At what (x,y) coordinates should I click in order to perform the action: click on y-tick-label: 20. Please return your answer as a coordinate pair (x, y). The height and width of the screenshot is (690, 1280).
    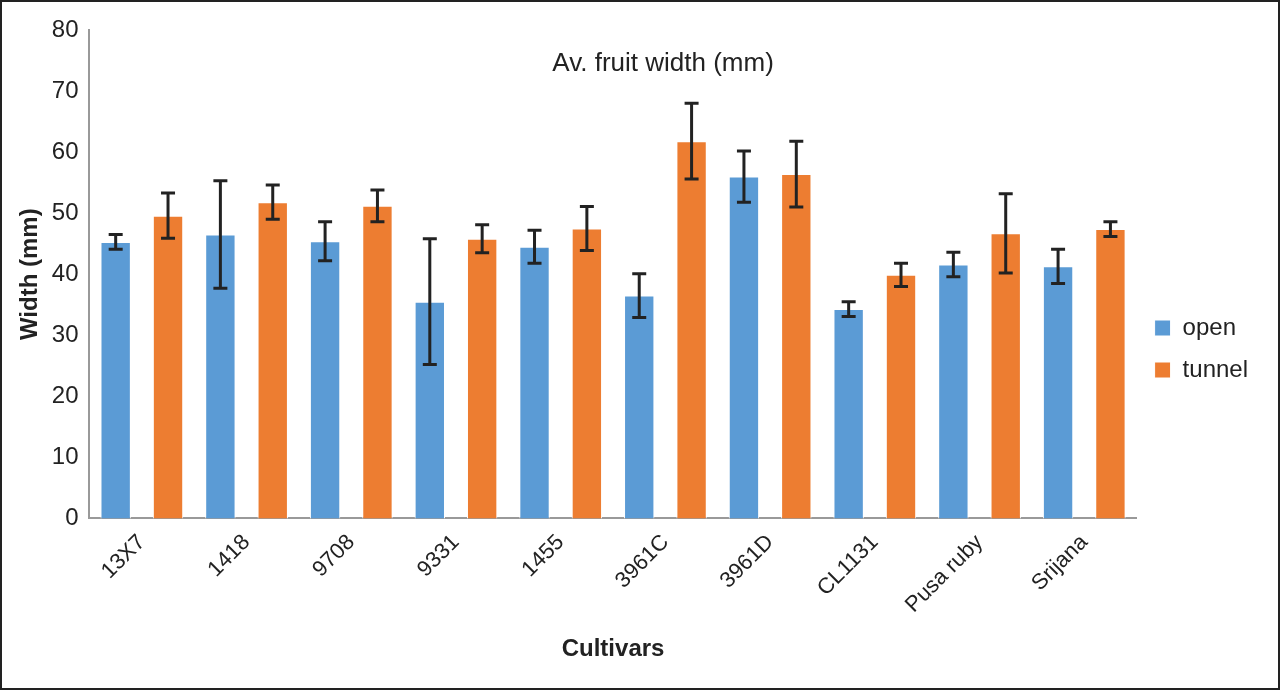
    Looking at the image, I should click on (65, 394).